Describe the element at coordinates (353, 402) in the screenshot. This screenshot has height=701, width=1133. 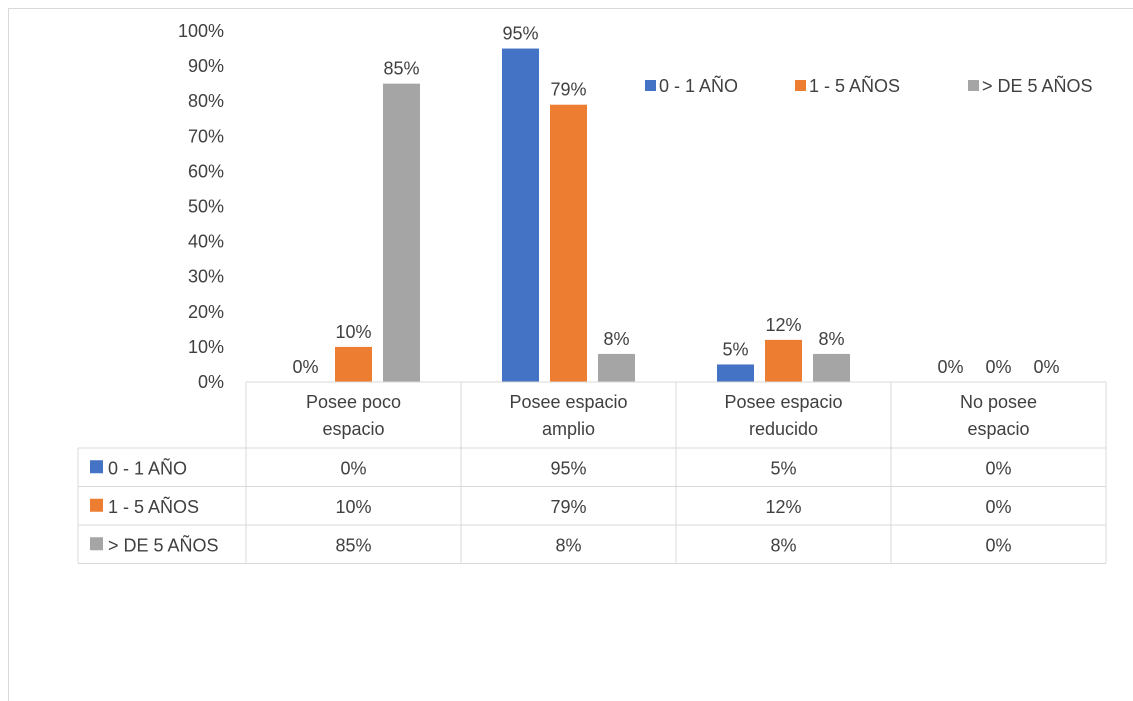
I see `category-label: Posee poco` at that location.